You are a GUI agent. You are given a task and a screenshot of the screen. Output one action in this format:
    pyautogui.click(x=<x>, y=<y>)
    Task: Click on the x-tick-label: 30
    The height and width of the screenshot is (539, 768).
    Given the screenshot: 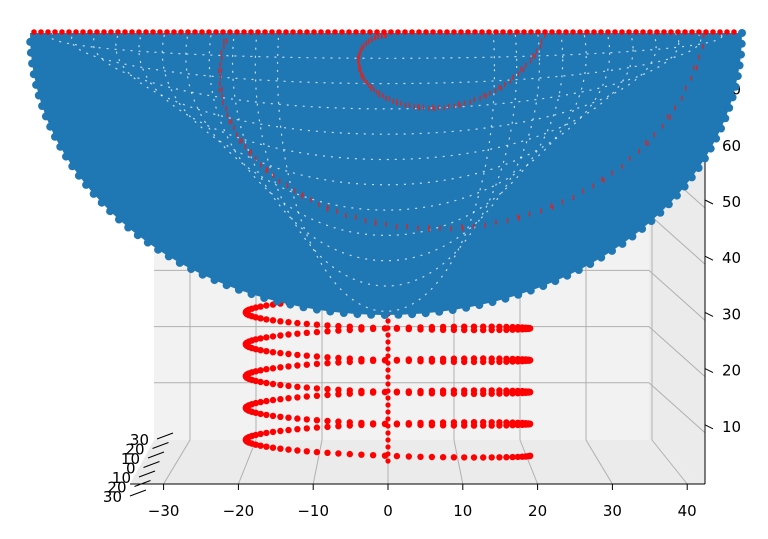 What is the action you would take?
    pyautogui.click(x=612, y=511)
    